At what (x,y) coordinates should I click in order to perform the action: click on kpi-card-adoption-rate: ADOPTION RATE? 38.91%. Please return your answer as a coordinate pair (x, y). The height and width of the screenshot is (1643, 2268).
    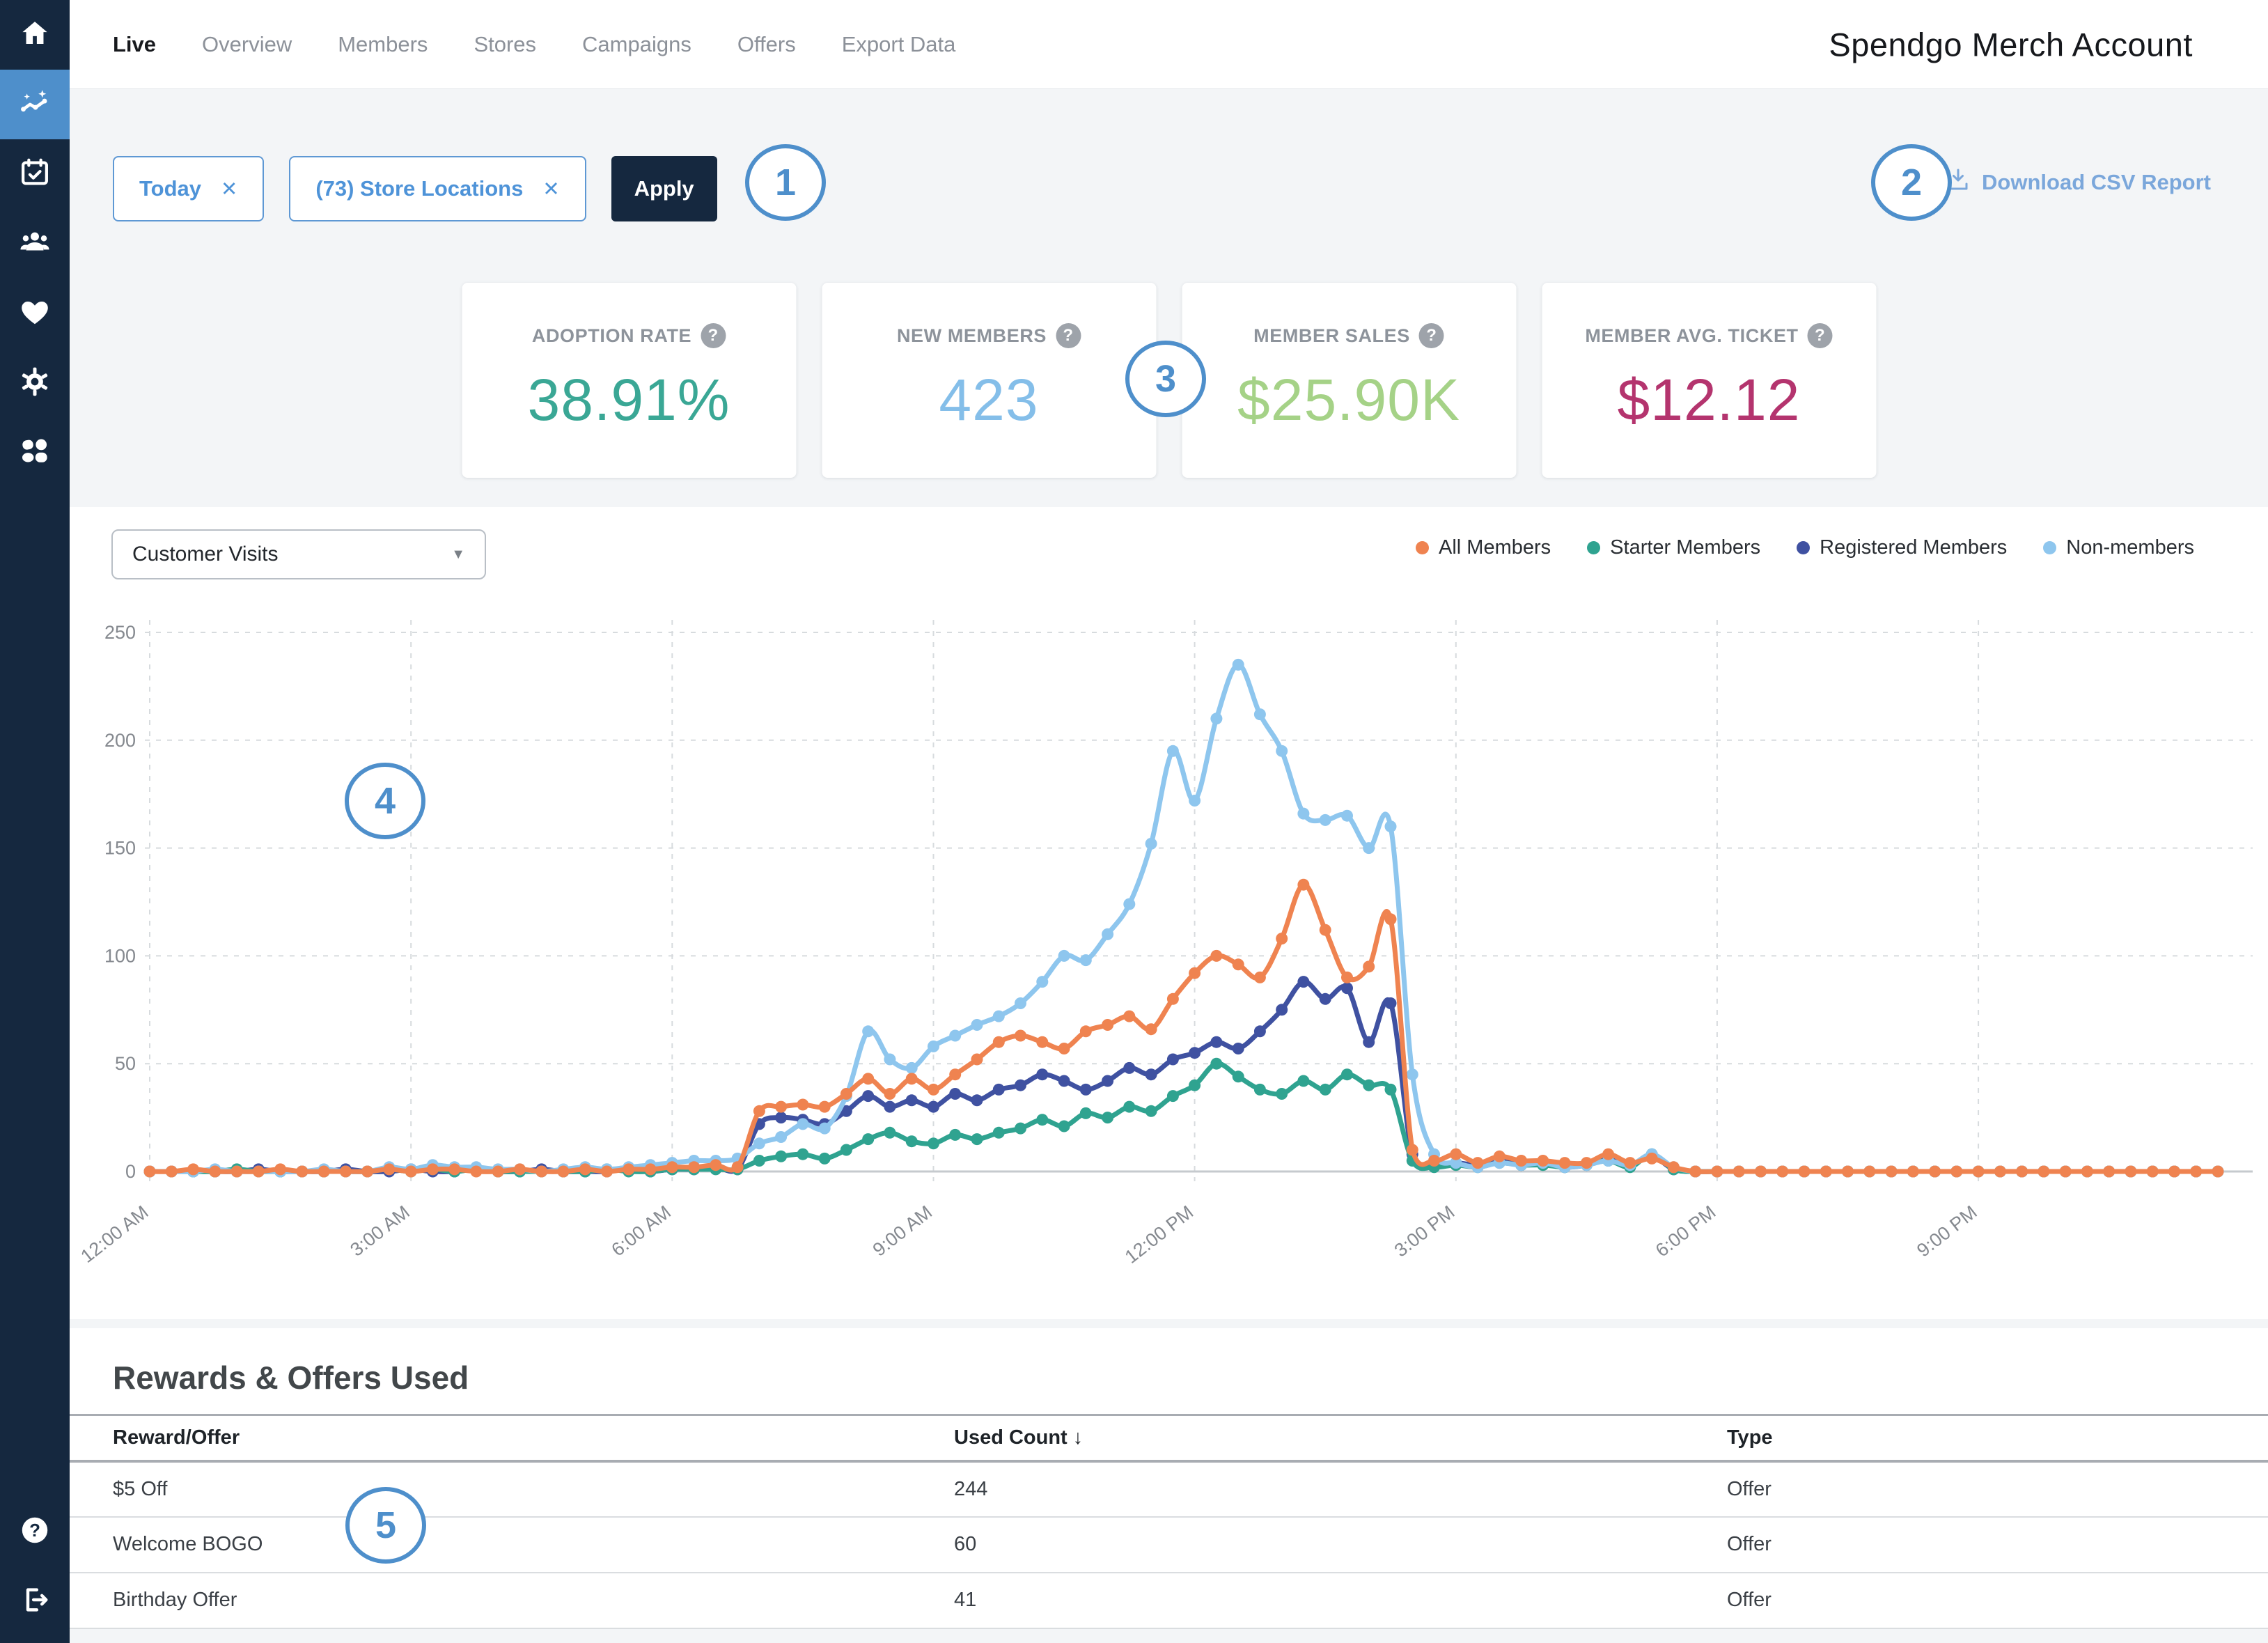
    Looking at the image, I should click on (629, 380).